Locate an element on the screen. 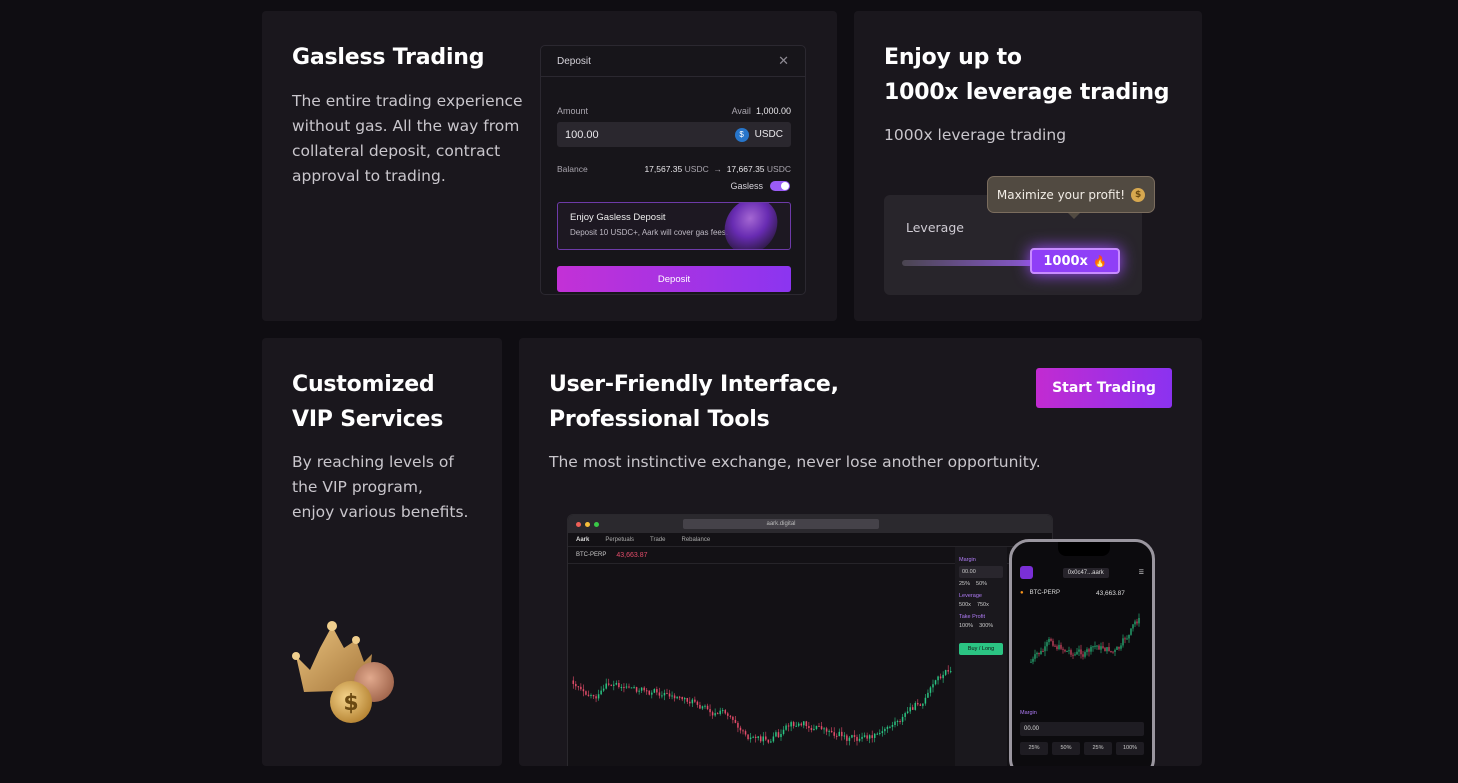 The image size is (1458, 783). phone-price: 43,663.87 is located at coordinates (1110, 593).